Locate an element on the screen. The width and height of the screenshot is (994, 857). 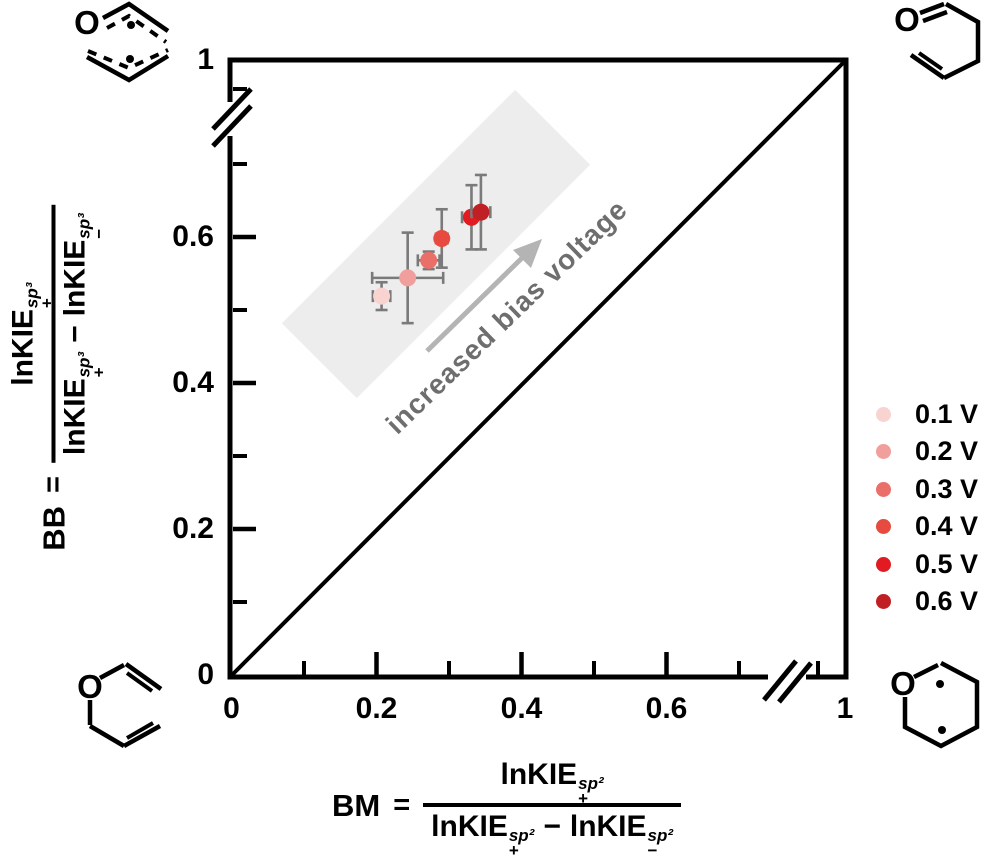
x-axis-formula: BM = lnKIE sp² + lnKIE sp² + − lnKIE sp² − is located at coordinates (507, 807).